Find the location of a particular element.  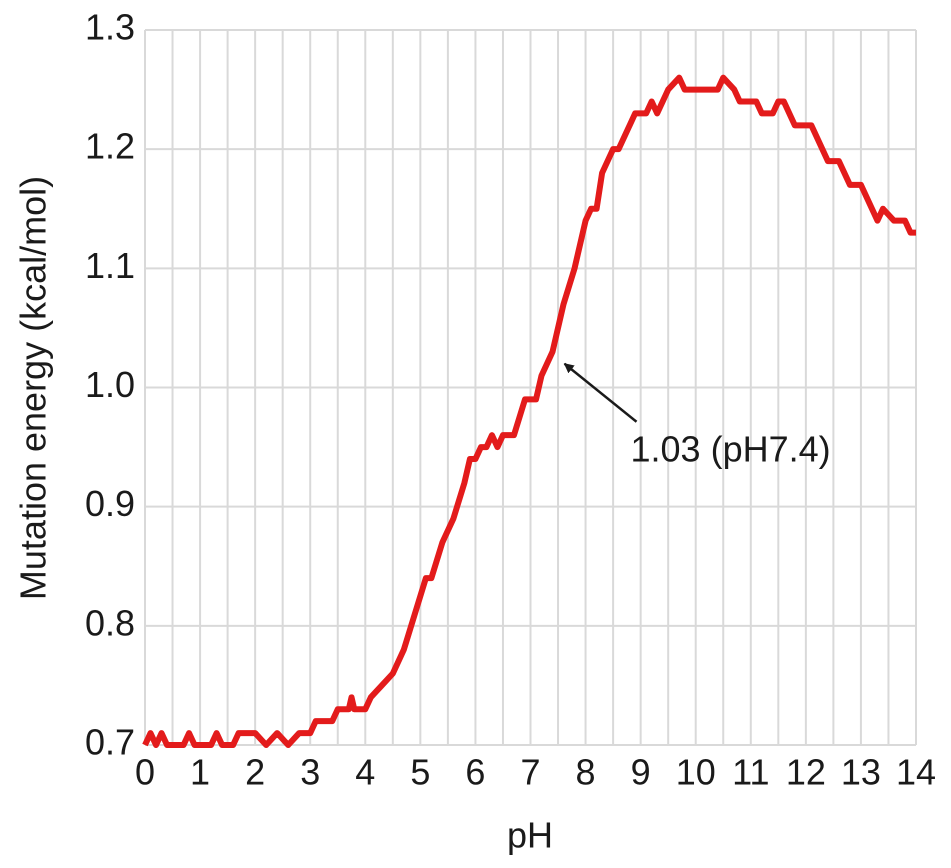

x-tick-label: 2 is located at coordinates (255, 772).